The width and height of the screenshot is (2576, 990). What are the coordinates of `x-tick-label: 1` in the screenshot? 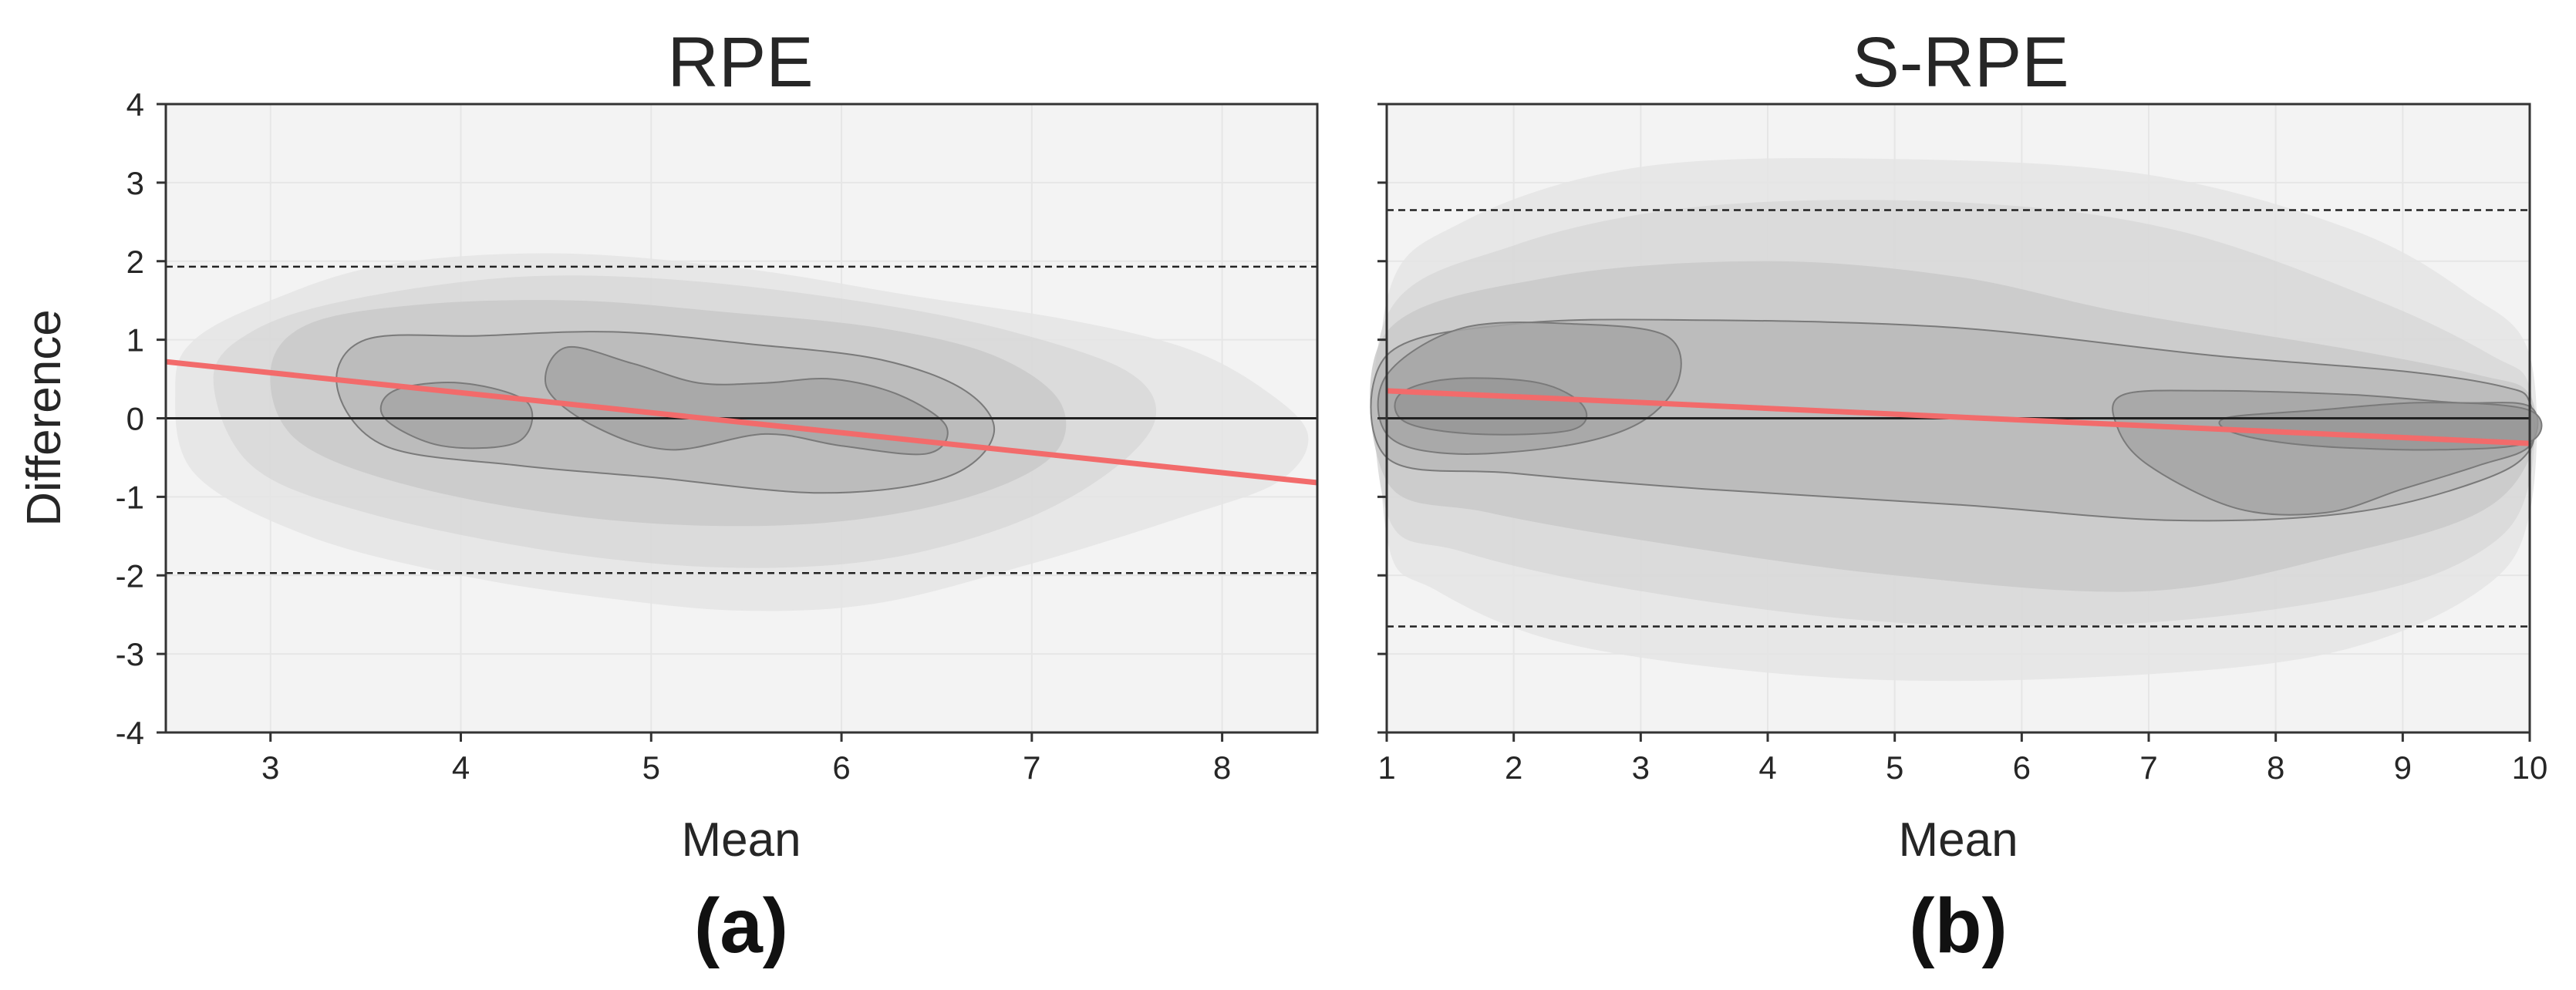 It's located at (1386, 767).